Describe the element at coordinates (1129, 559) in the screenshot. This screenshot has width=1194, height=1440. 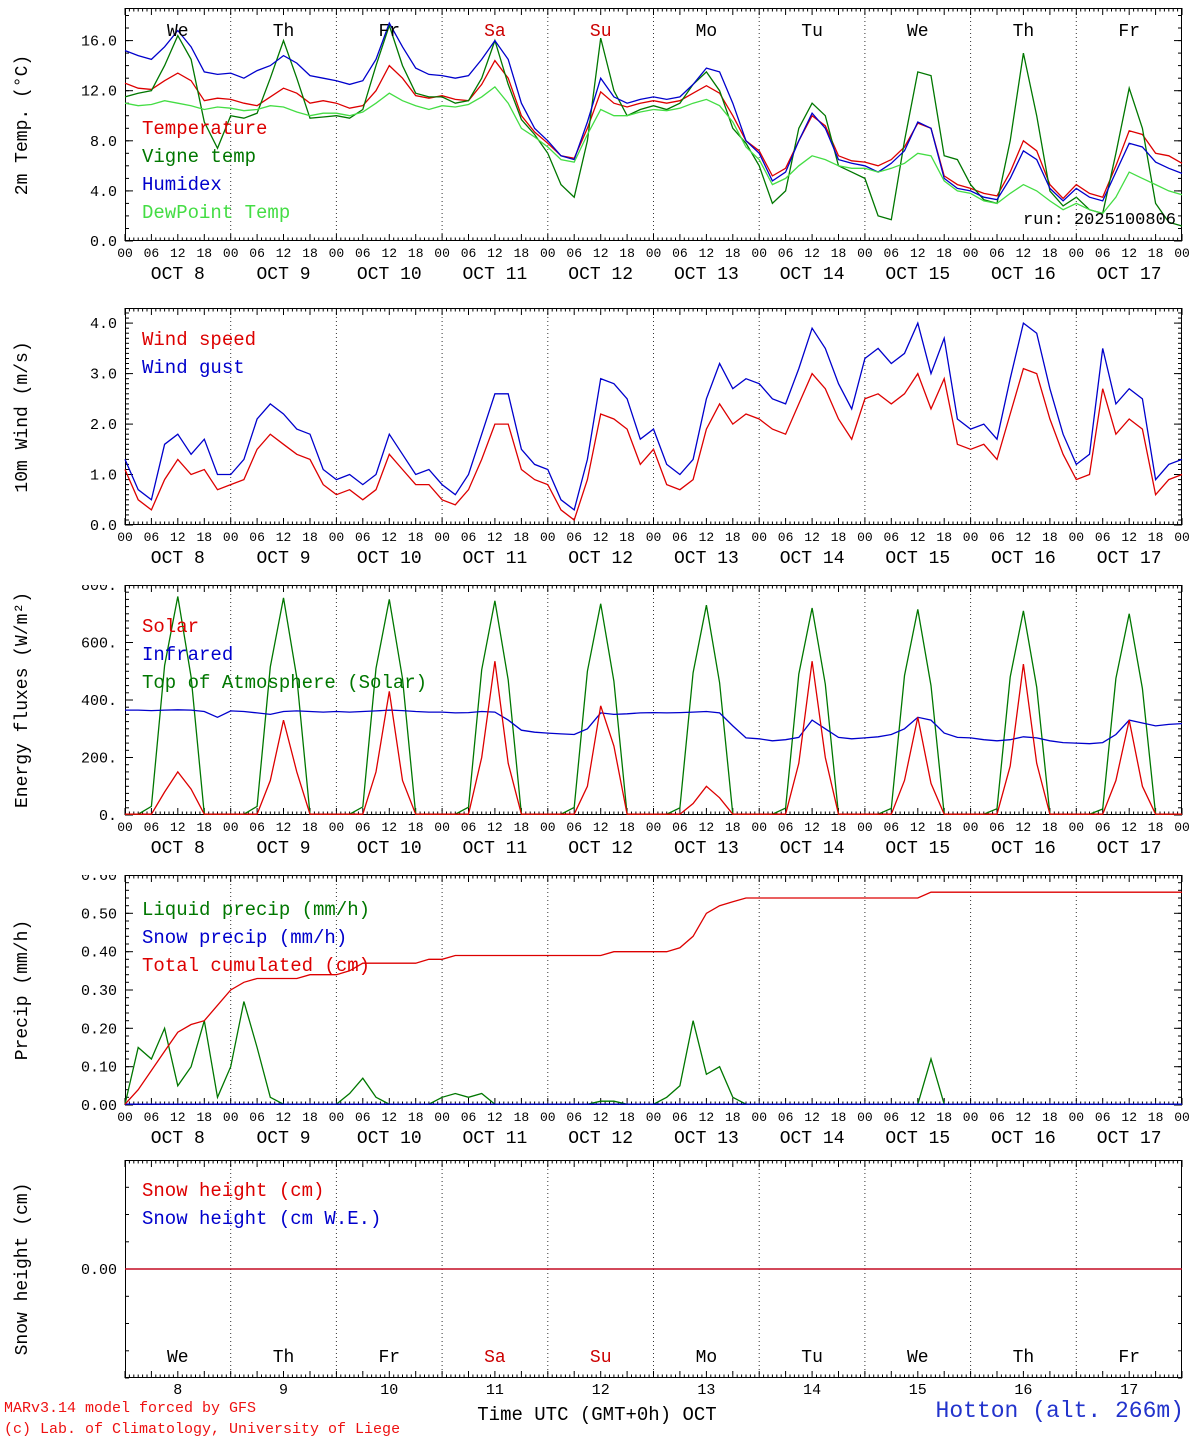
I see `date-label: OCT 17` at that location.